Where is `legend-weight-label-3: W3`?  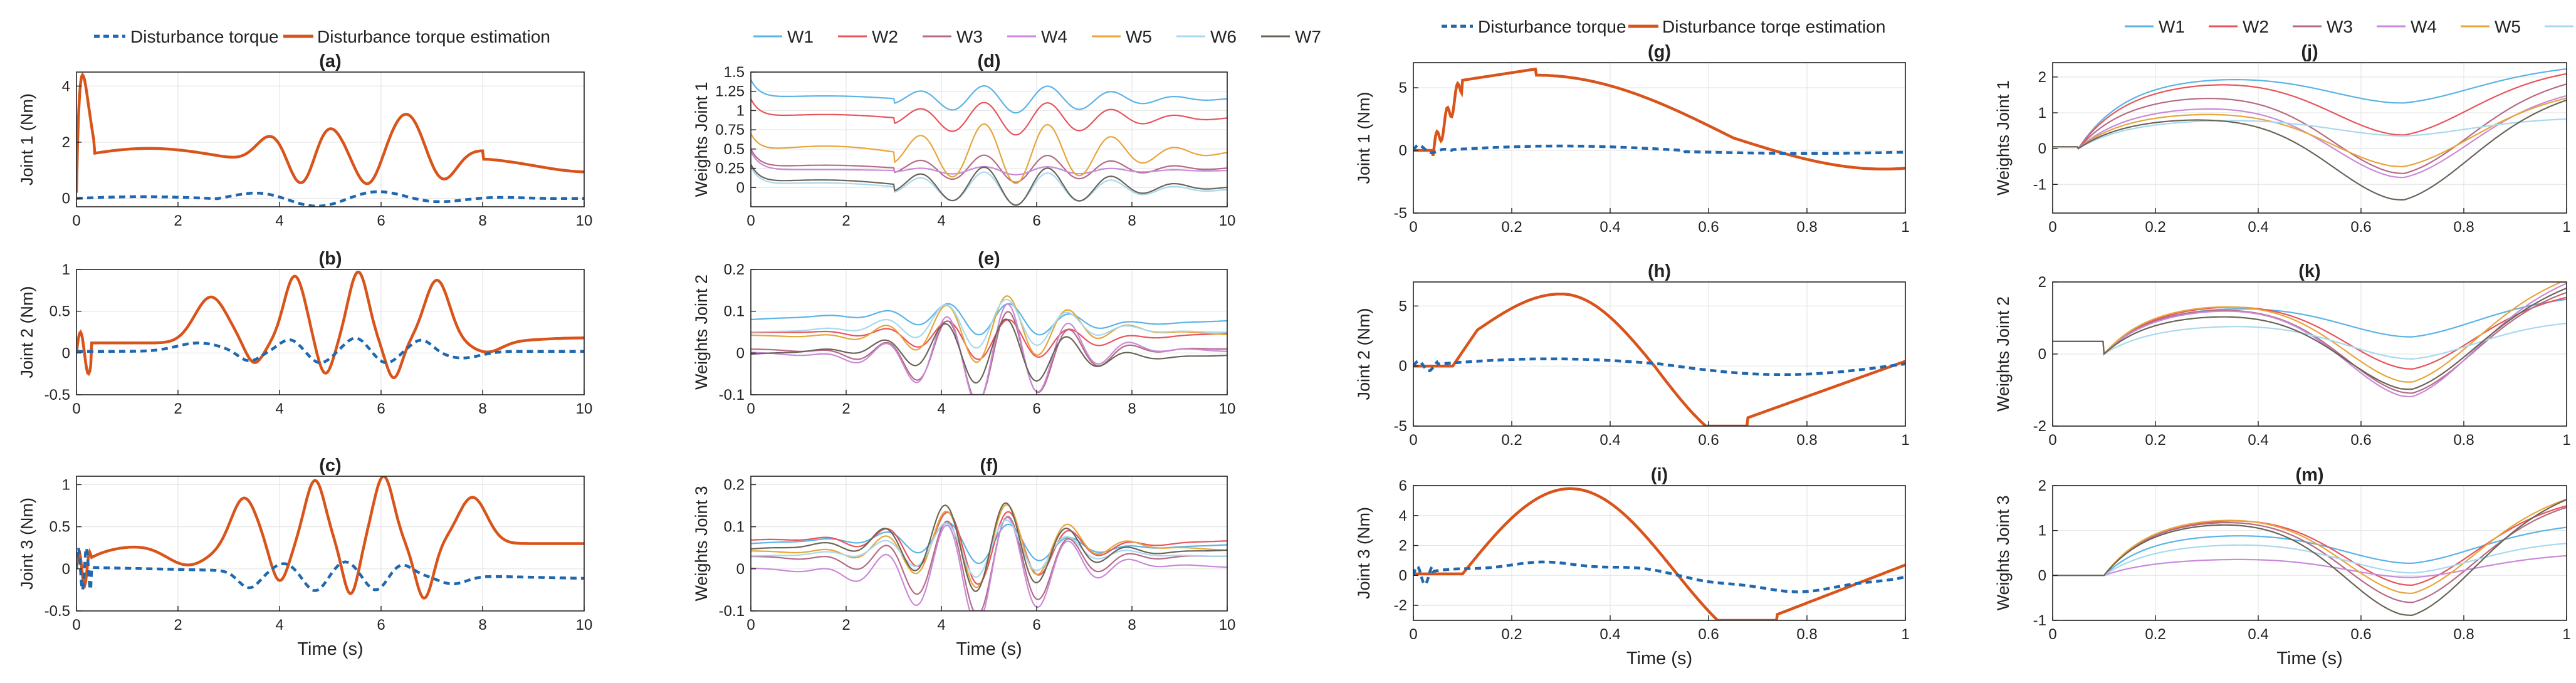 legend-weight-label-3: W3 is located at coordinates (969, 36).